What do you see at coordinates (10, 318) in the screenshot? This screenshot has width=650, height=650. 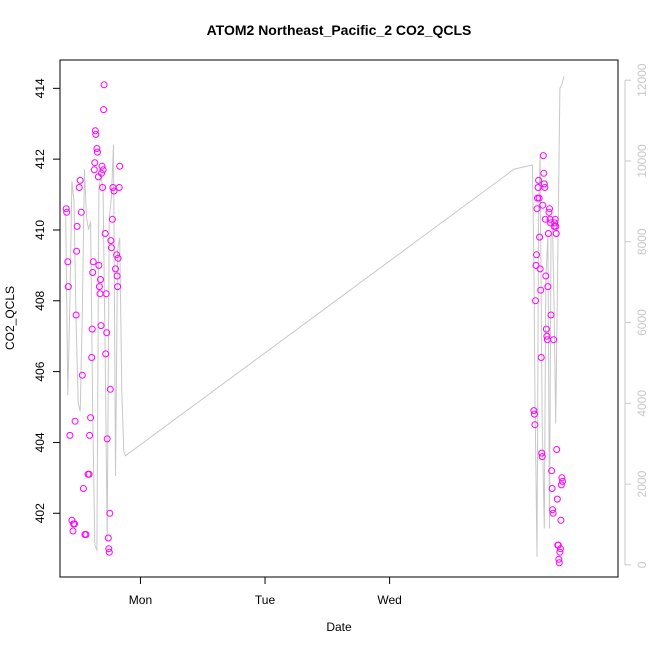 I see `y-axis-label: CO2_QCLS` at bounding box center [10, 318].